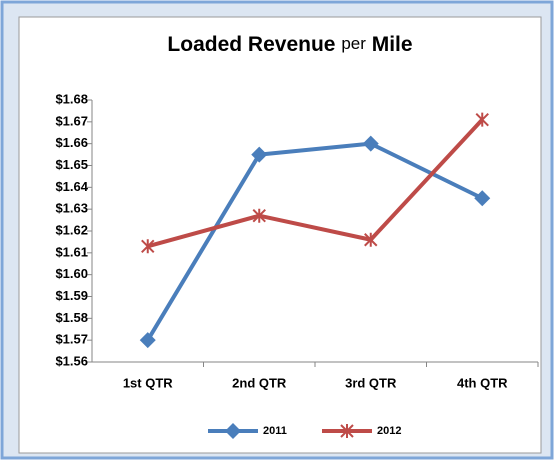 The image size is (555, 466). What do you see at coordinates (71, 273) in the screenshot?
I see `y-tick-label: $1.60` at bounding box center [71, 273].